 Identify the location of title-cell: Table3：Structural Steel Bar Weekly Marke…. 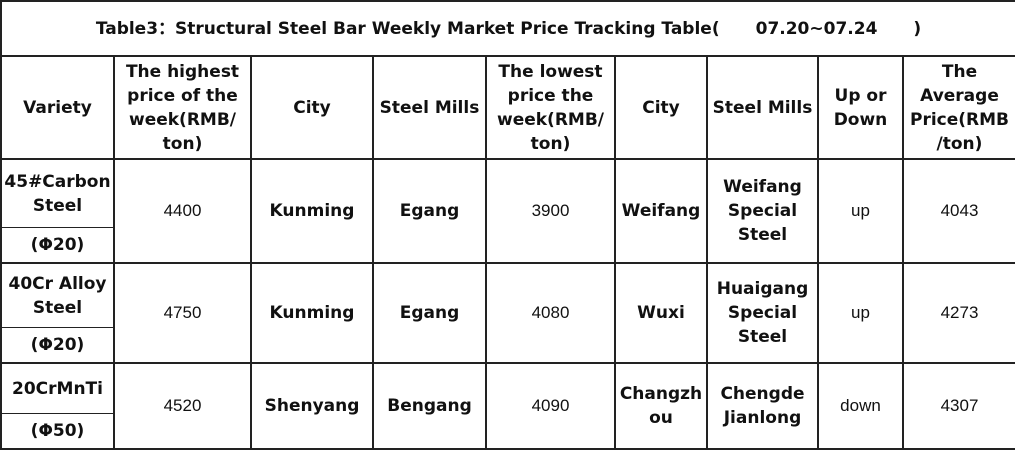
(507, 28).